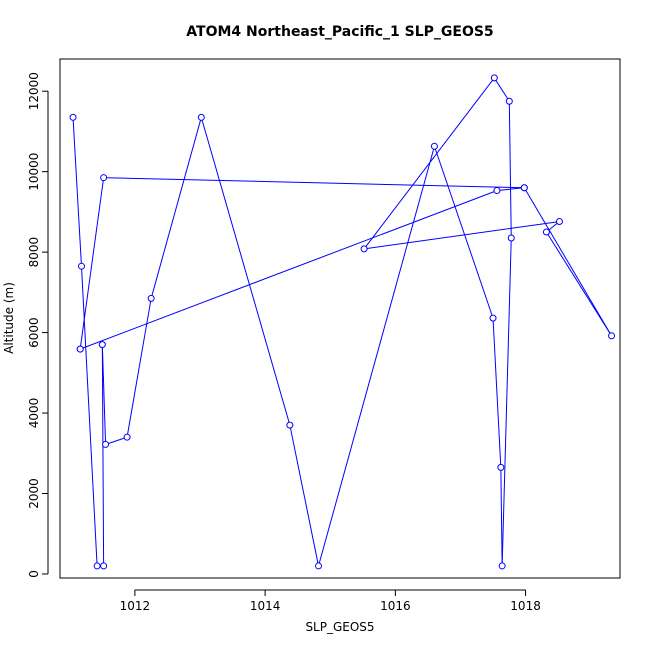 The height and width of the screenshot is (650, 650). Describe the element at coordinates (34, 252) in the screenshot. I see `y-tick-label: 8000` at that location.